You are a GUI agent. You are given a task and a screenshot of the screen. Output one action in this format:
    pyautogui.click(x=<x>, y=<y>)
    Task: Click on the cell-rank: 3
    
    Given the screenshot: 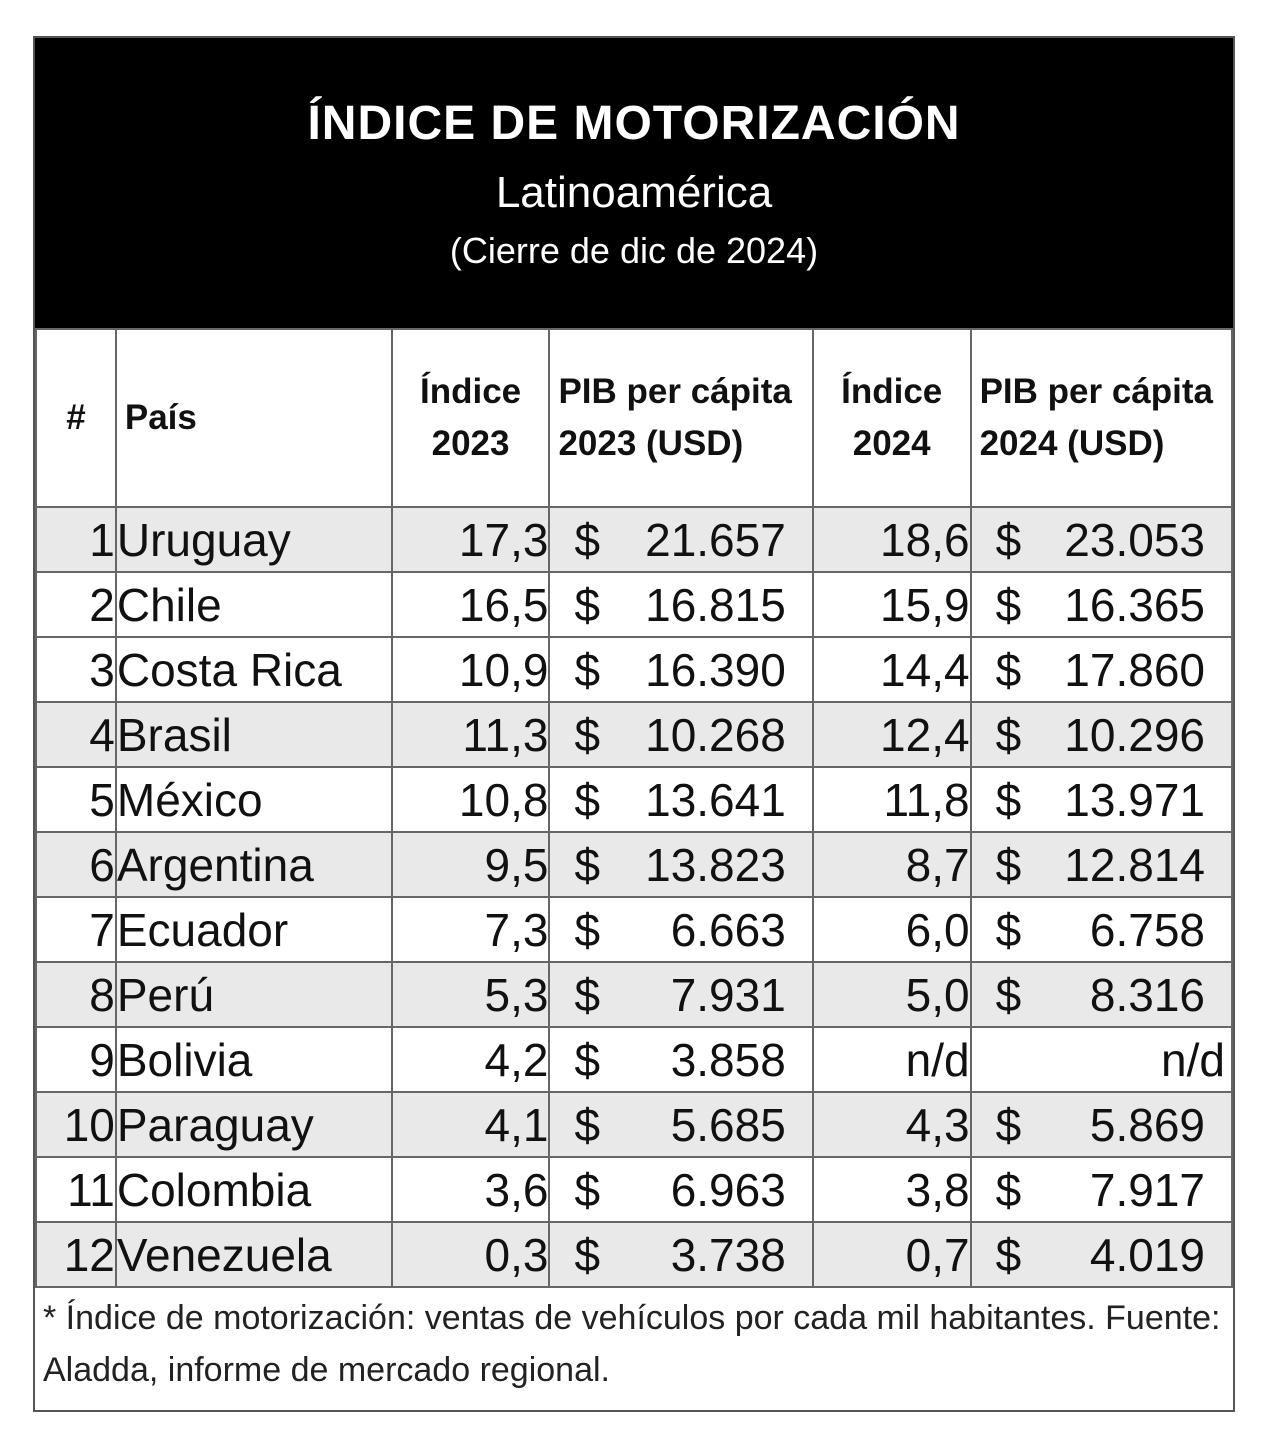 What is the action you would take?
    pyautogui.click(x=76, y=669)
    